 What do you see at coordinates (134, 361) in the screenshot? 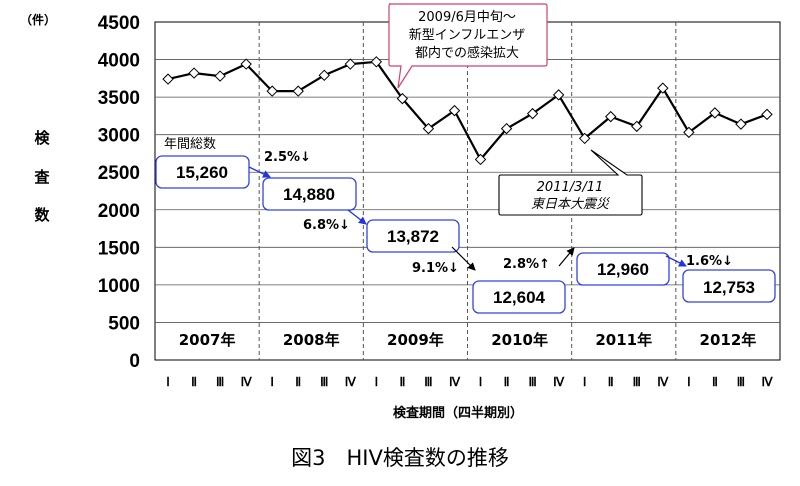
I see `y-tick-label: 0` at bounding box center [134, 361].